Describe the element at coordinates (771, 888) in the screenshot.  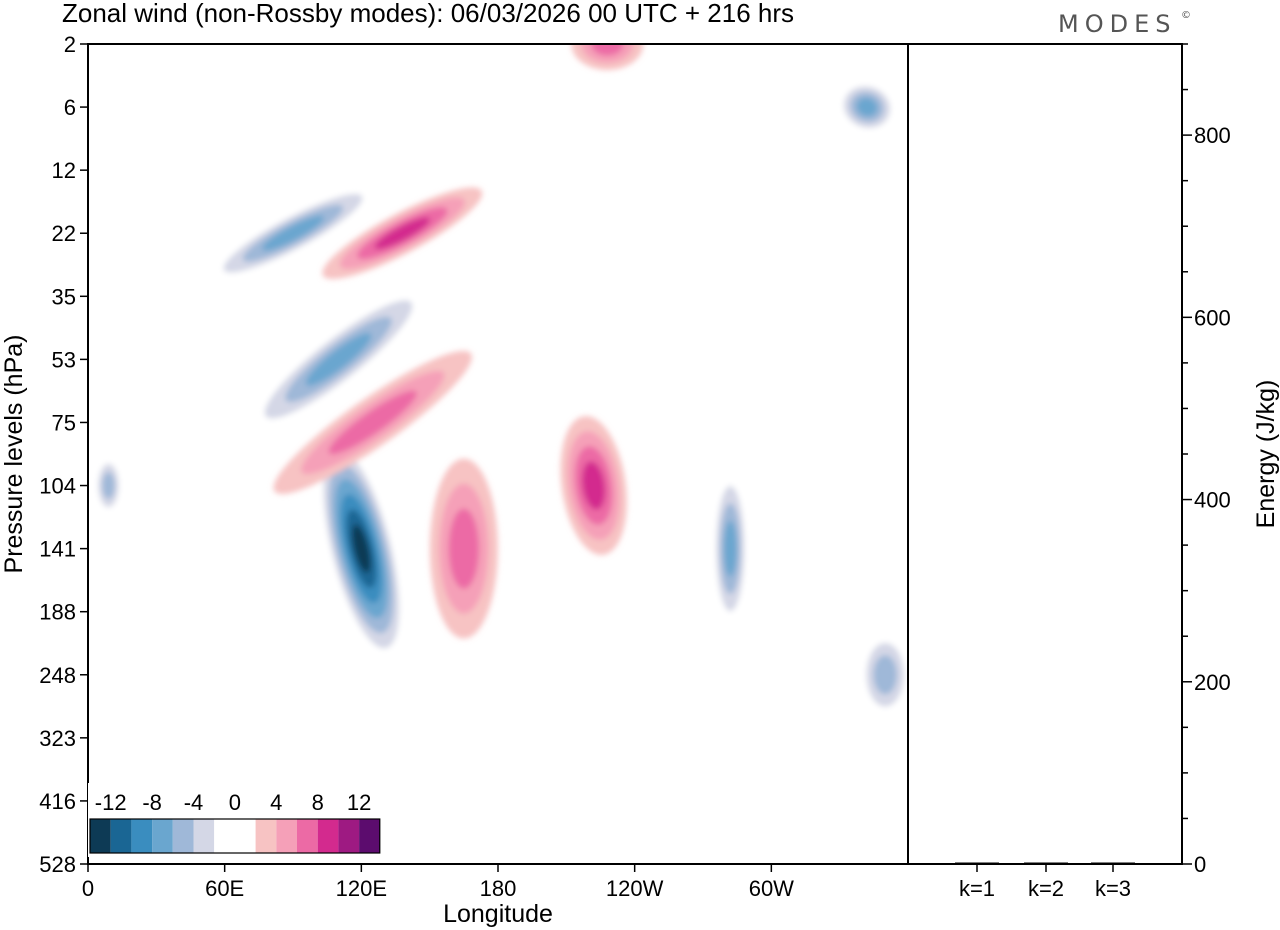
I see `x-tick-label: 60W` at that location.